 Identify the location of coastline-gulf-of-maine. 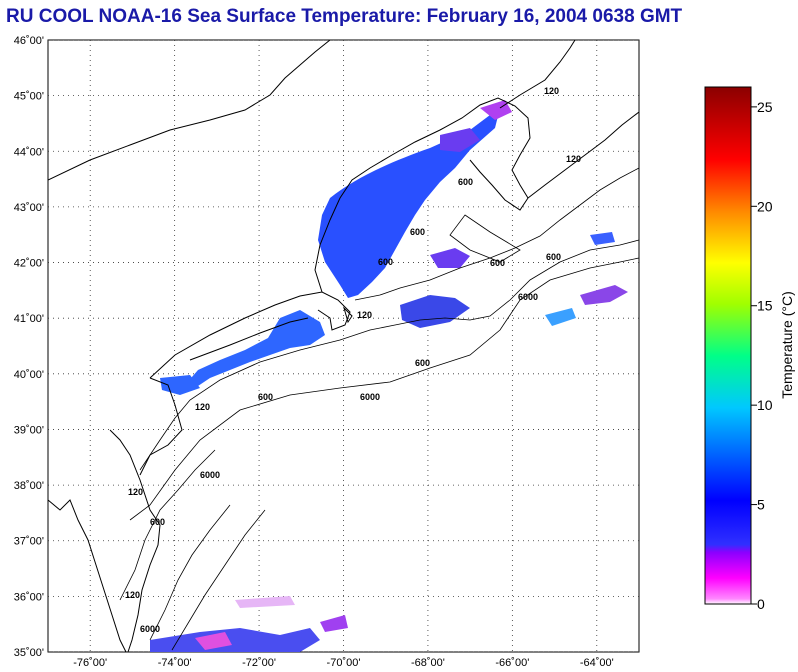
(422, 195).